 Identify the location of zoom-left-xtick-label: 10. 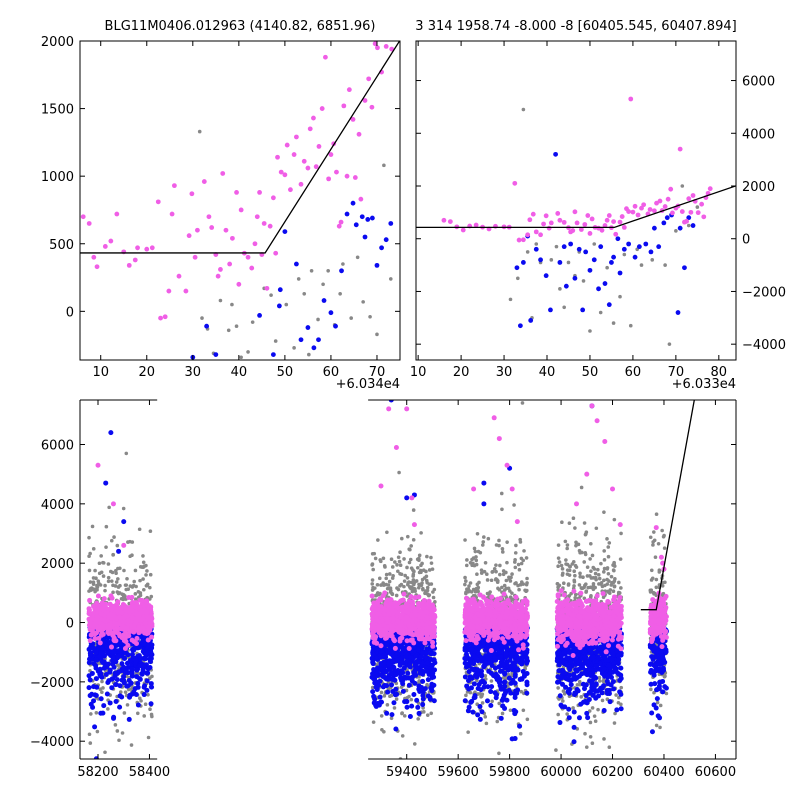
(100, 372).